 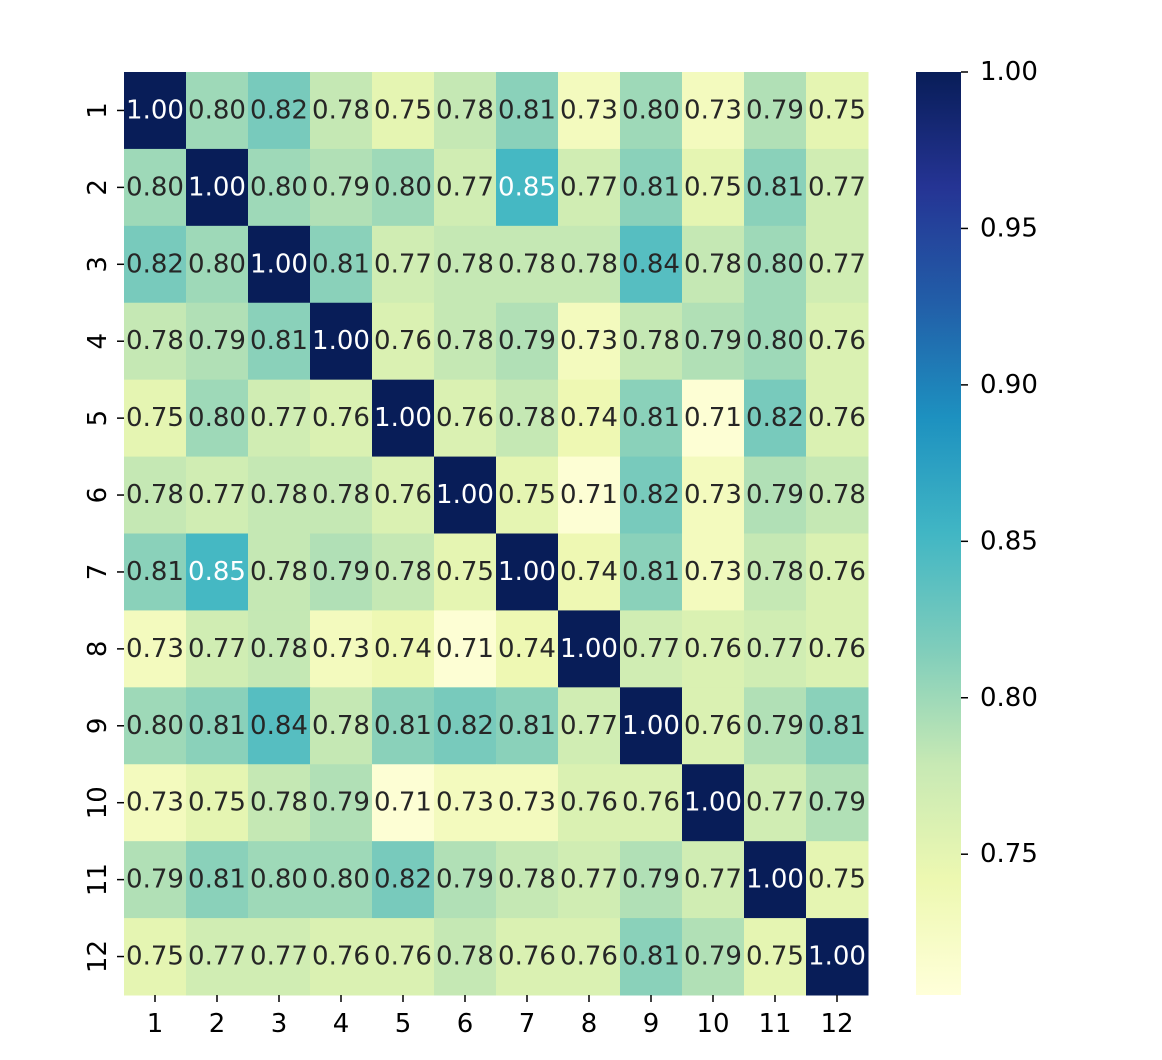 What do you see at coordinates (98, 110) in the screenshot?
I see `y-tick-label: 1` at bounding box center [98, 110].